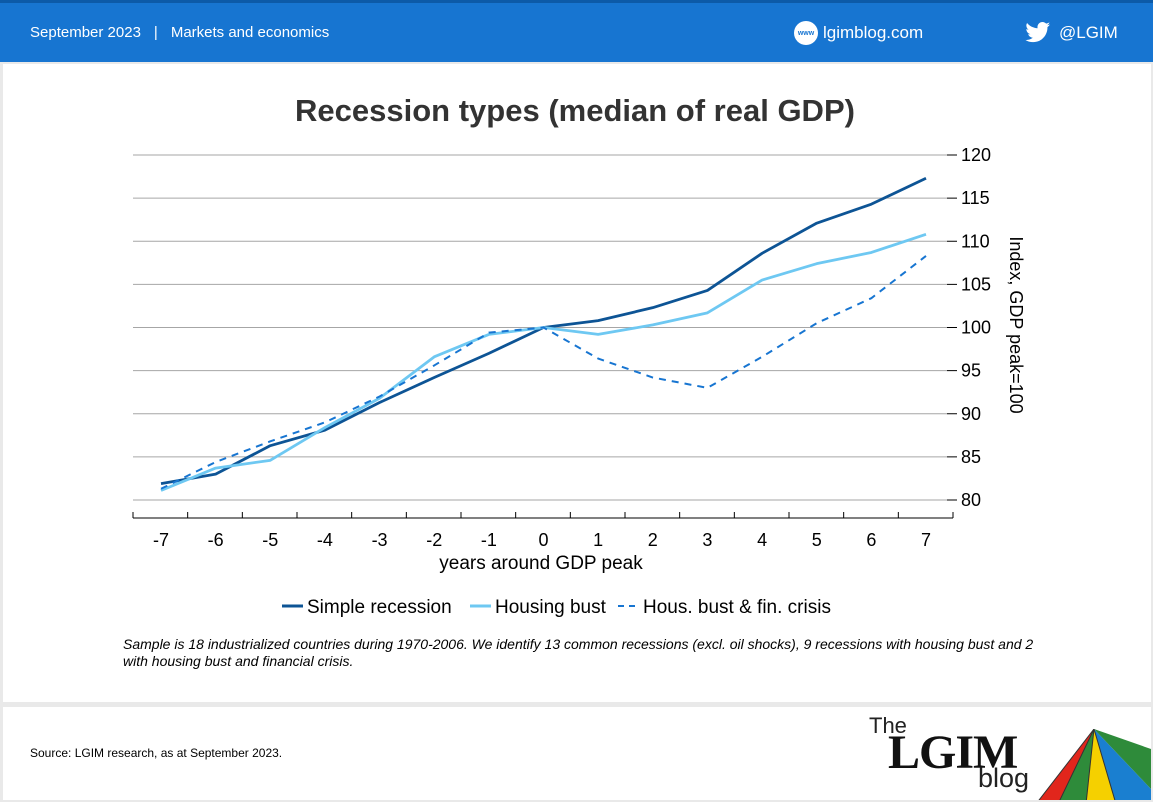 This screenshot has height=802, width=1153. I want to click on logo-the: The, so click(888, 725).